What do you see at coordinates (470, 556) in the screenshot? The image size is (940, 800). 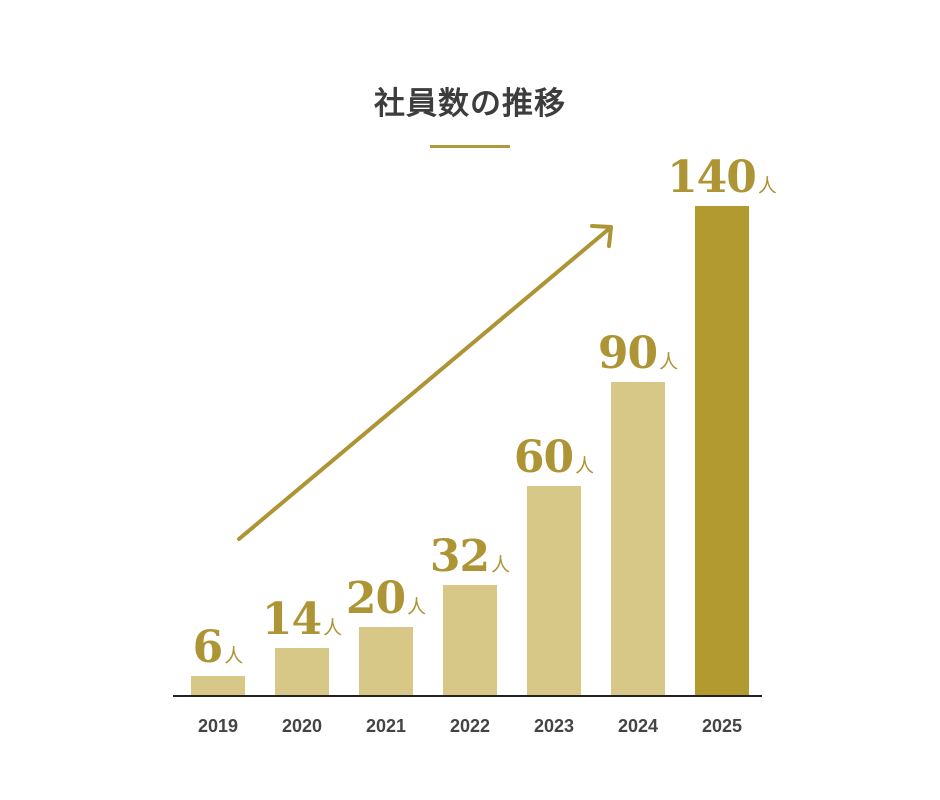 I see `value-label-2022: 32 人` at bounding box center [470, 556].